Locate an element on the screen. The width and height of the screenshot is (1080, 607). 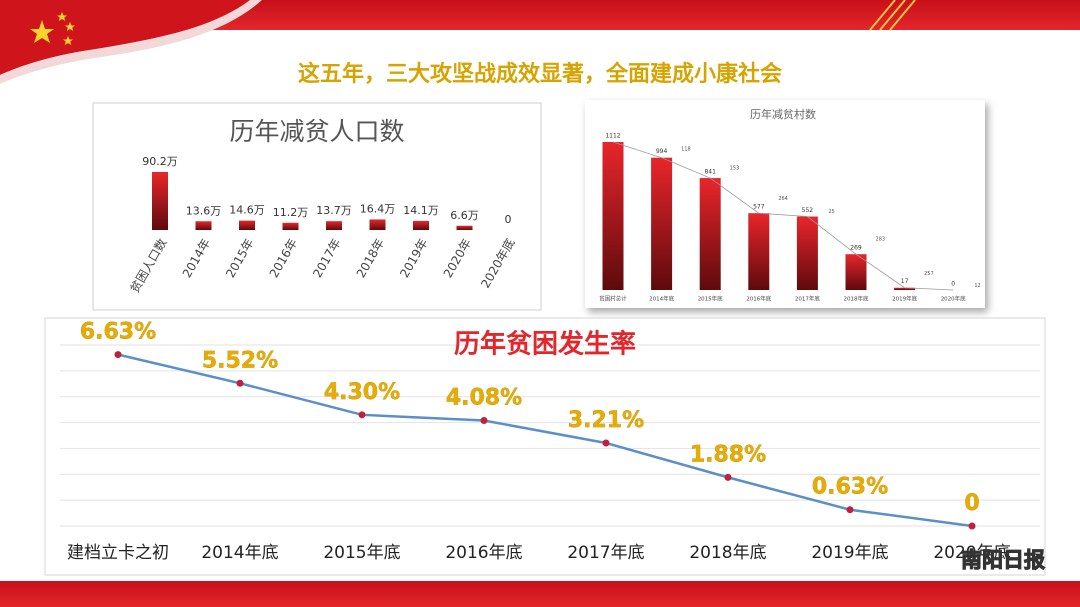
line-label: 257 is located at coordinates (929, 274).